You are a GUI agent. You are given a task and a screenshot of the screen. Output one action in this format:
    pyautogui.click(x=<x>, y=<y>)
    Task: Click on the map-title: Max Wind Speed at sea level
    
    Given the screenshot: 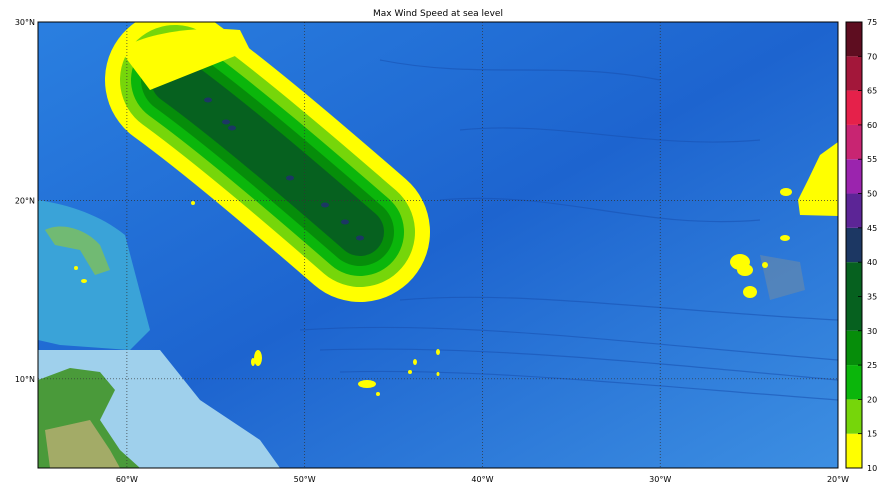 What is the action you would take?
    pyautogui.click(x=438, y=14)
    